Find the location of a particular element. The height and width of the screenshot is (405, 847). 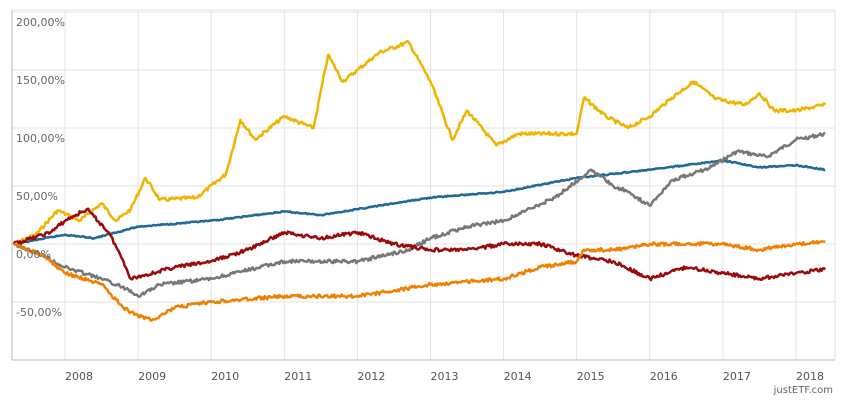

y-tick-label: 0,00% is located at coordinates (33, 254).